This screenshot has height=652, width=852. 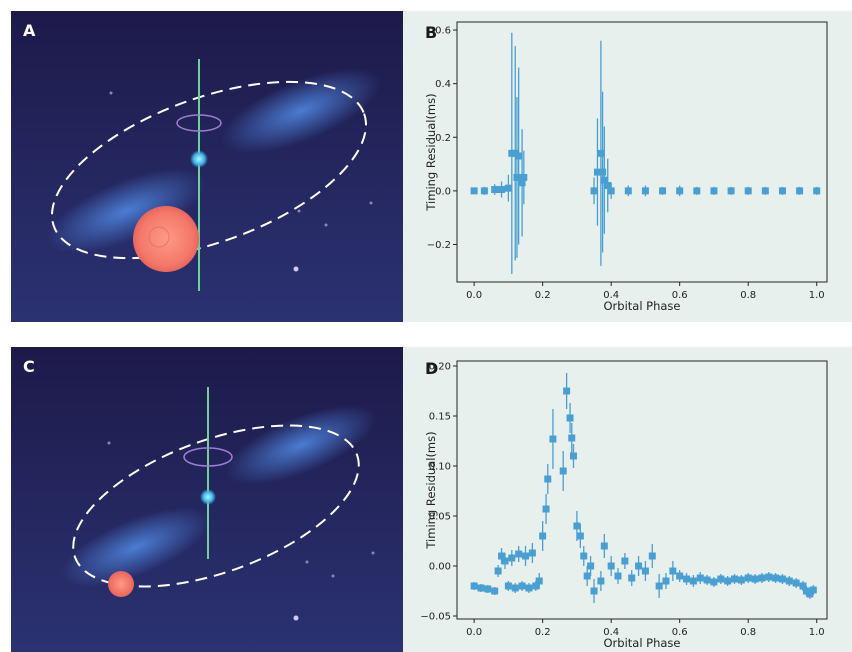 I want to click on y-tick-label: 0.05, so click(x=440, y=517).